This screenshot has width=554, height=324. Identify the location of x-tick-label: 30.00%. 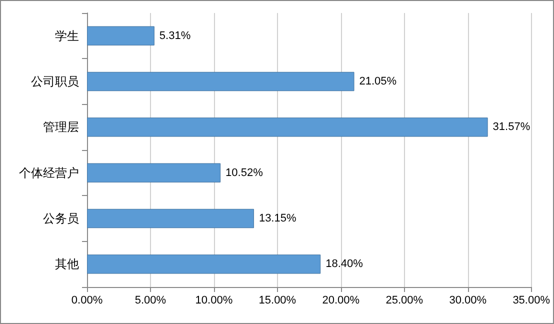
(468, 300).